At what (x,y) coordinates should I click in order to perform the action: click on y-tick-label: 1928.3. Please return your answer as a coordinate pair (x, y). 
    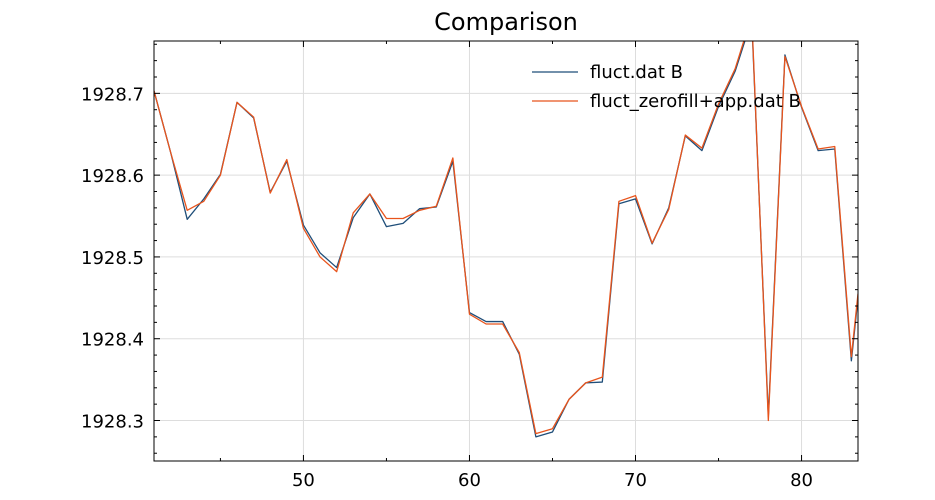
    Looking at the image, I should click on (112, 422).